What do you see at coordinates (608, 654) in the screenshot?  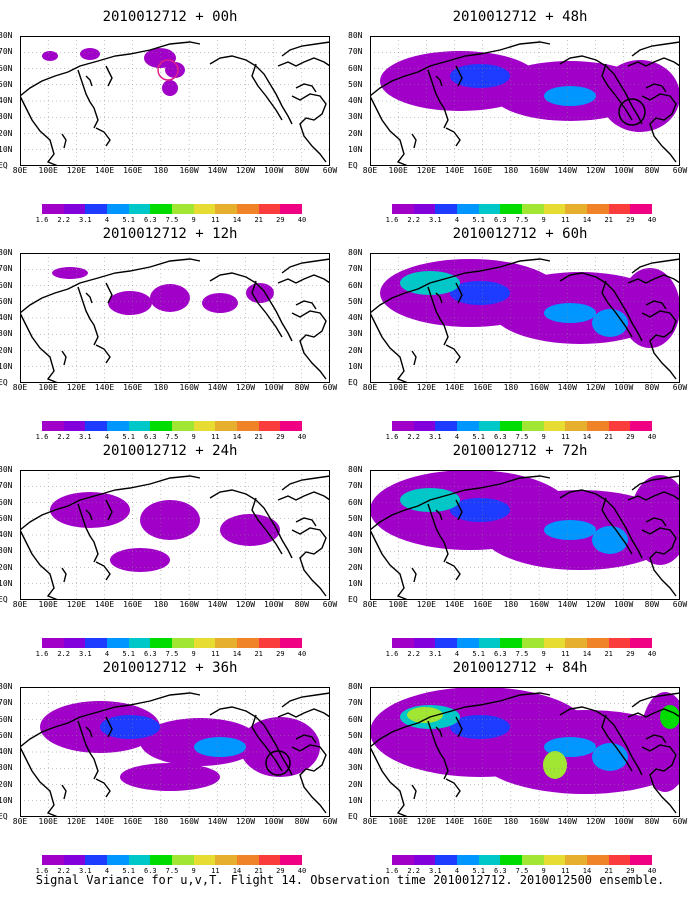 I see `colorbar-label: 21` at bounding box center [608, 654].